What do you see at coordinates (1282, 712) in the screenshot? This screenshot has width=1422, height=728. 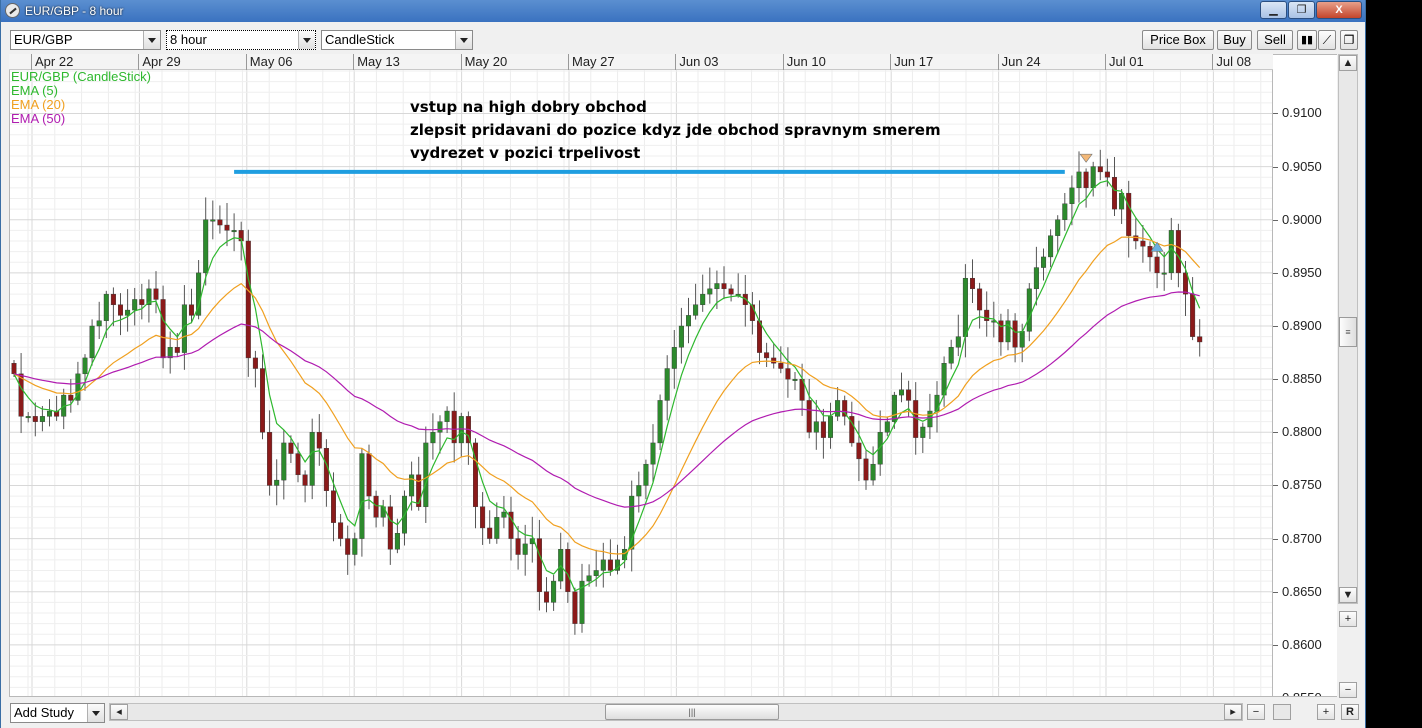 I see `h-zoom-slider` at bounding box center [1282, 712].